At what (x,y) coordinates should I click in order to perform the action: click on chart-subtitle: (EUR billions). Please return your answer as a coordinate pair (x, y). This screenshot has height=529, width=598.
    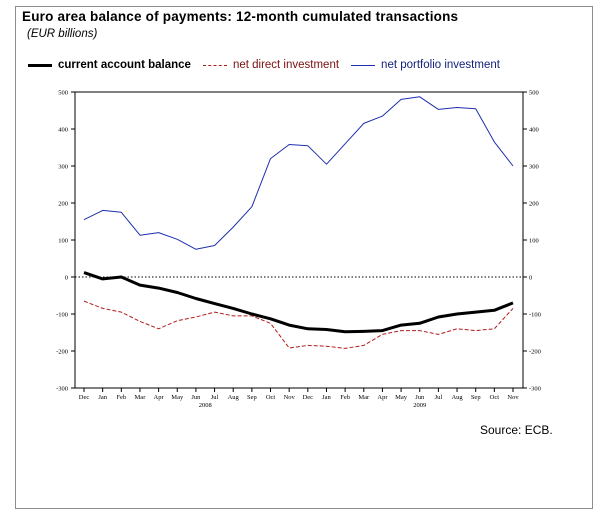
    Looking at the image, I should click on (62, 34).